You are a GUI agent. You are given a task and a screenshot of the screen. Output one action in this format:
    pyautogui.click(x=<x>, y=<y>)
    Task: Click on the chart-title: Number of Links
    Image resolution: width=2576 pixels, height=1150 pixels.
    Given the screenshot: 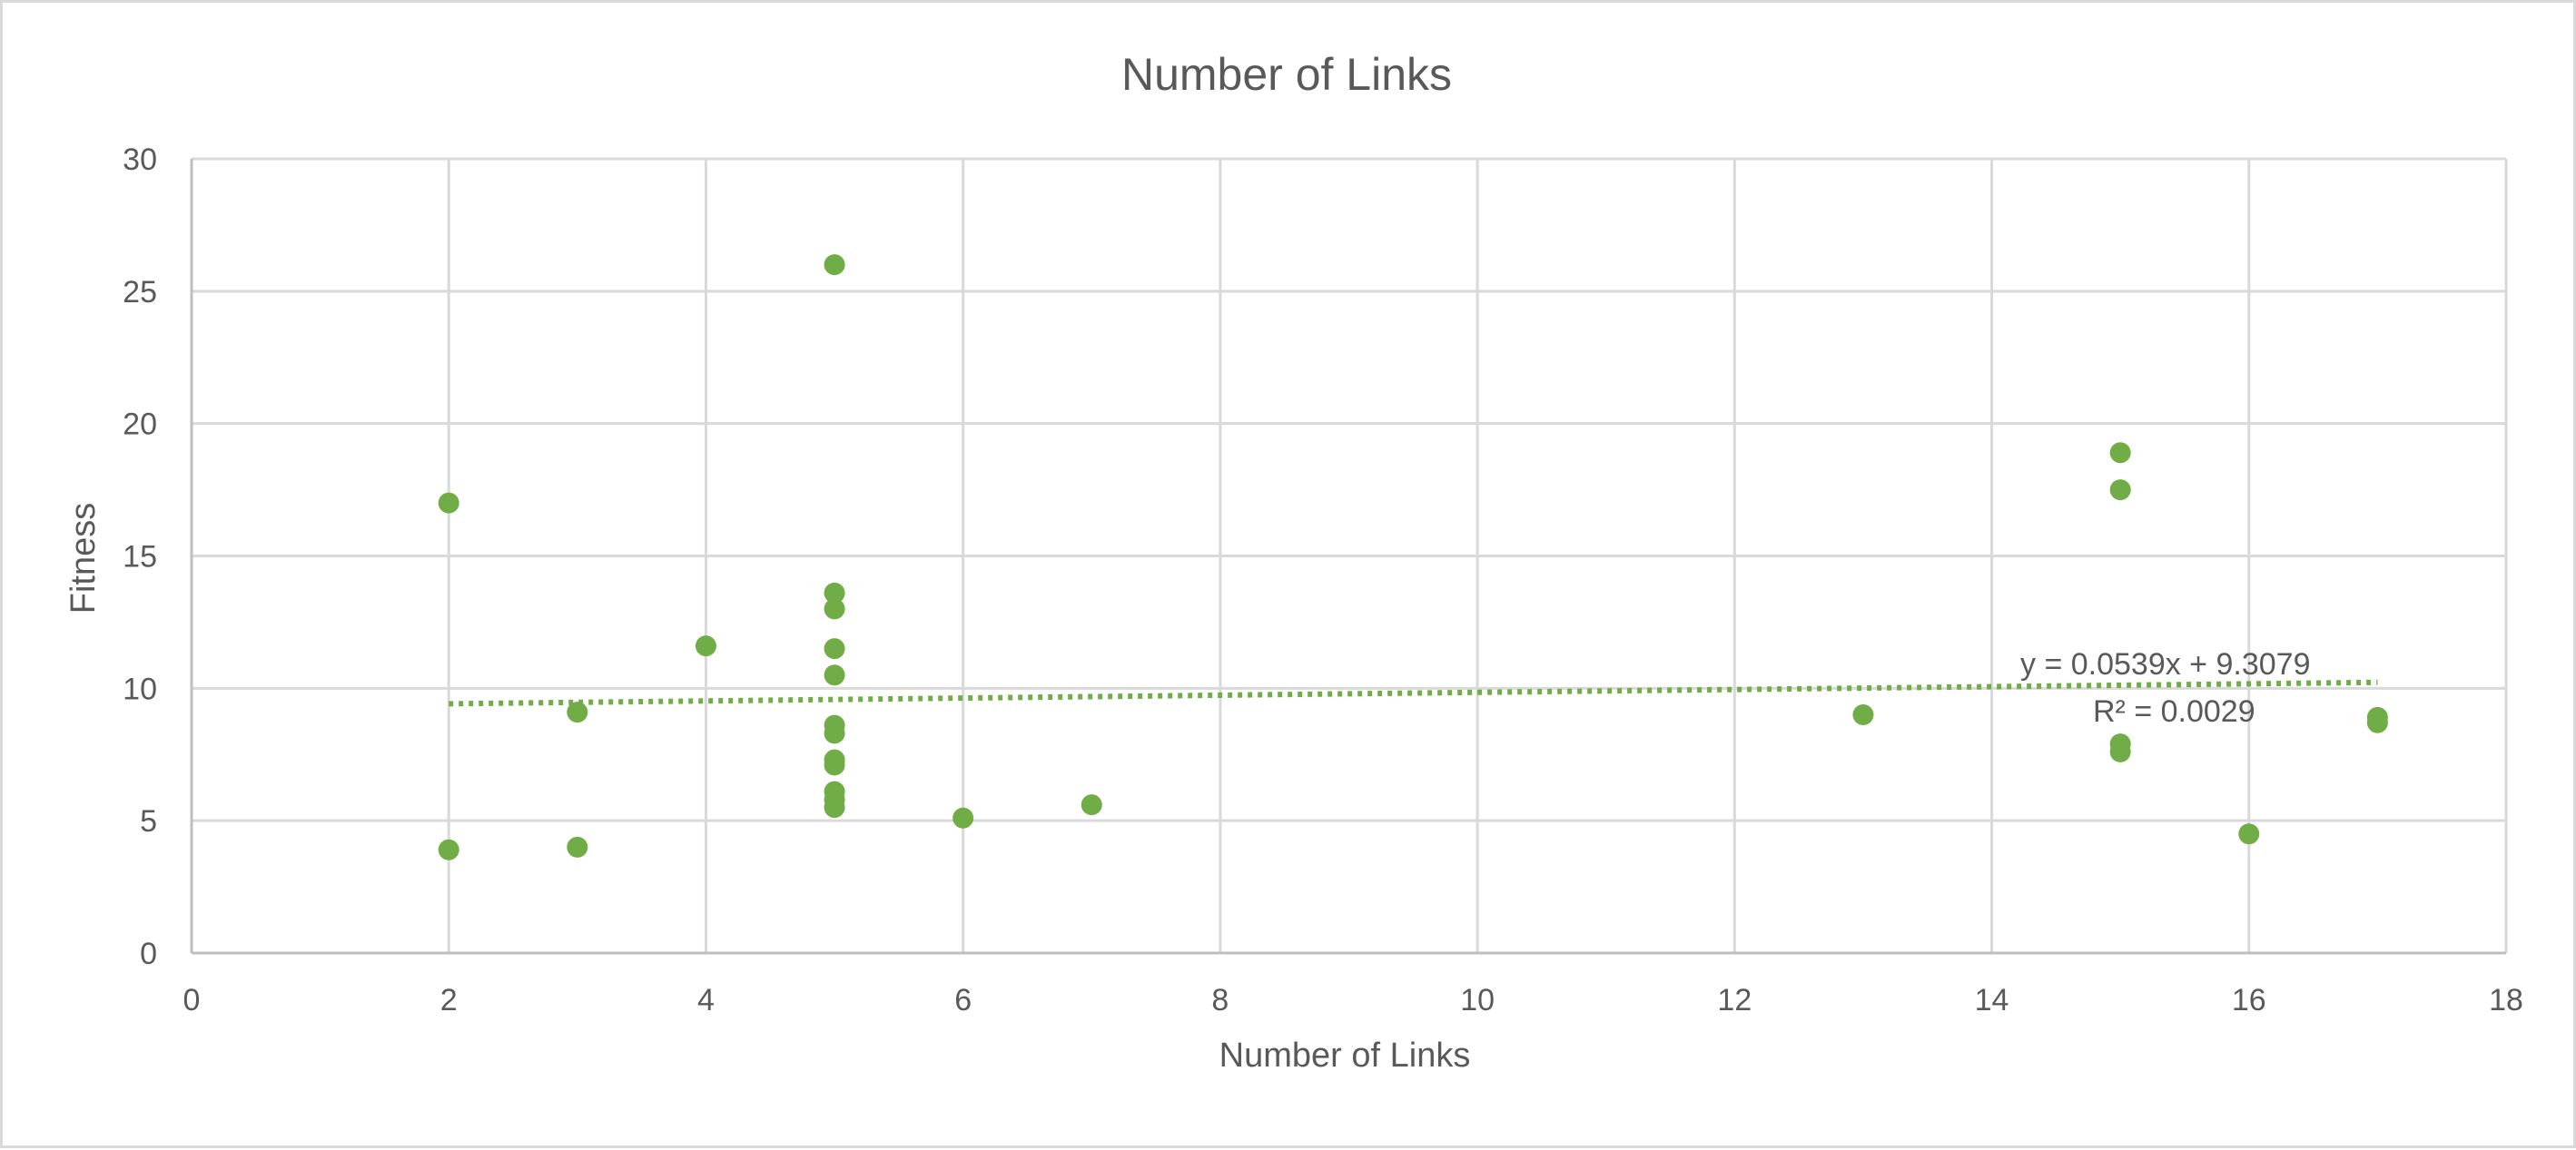 What is the action you would take?
    pyautogui.click(x=1286, y=74)
    